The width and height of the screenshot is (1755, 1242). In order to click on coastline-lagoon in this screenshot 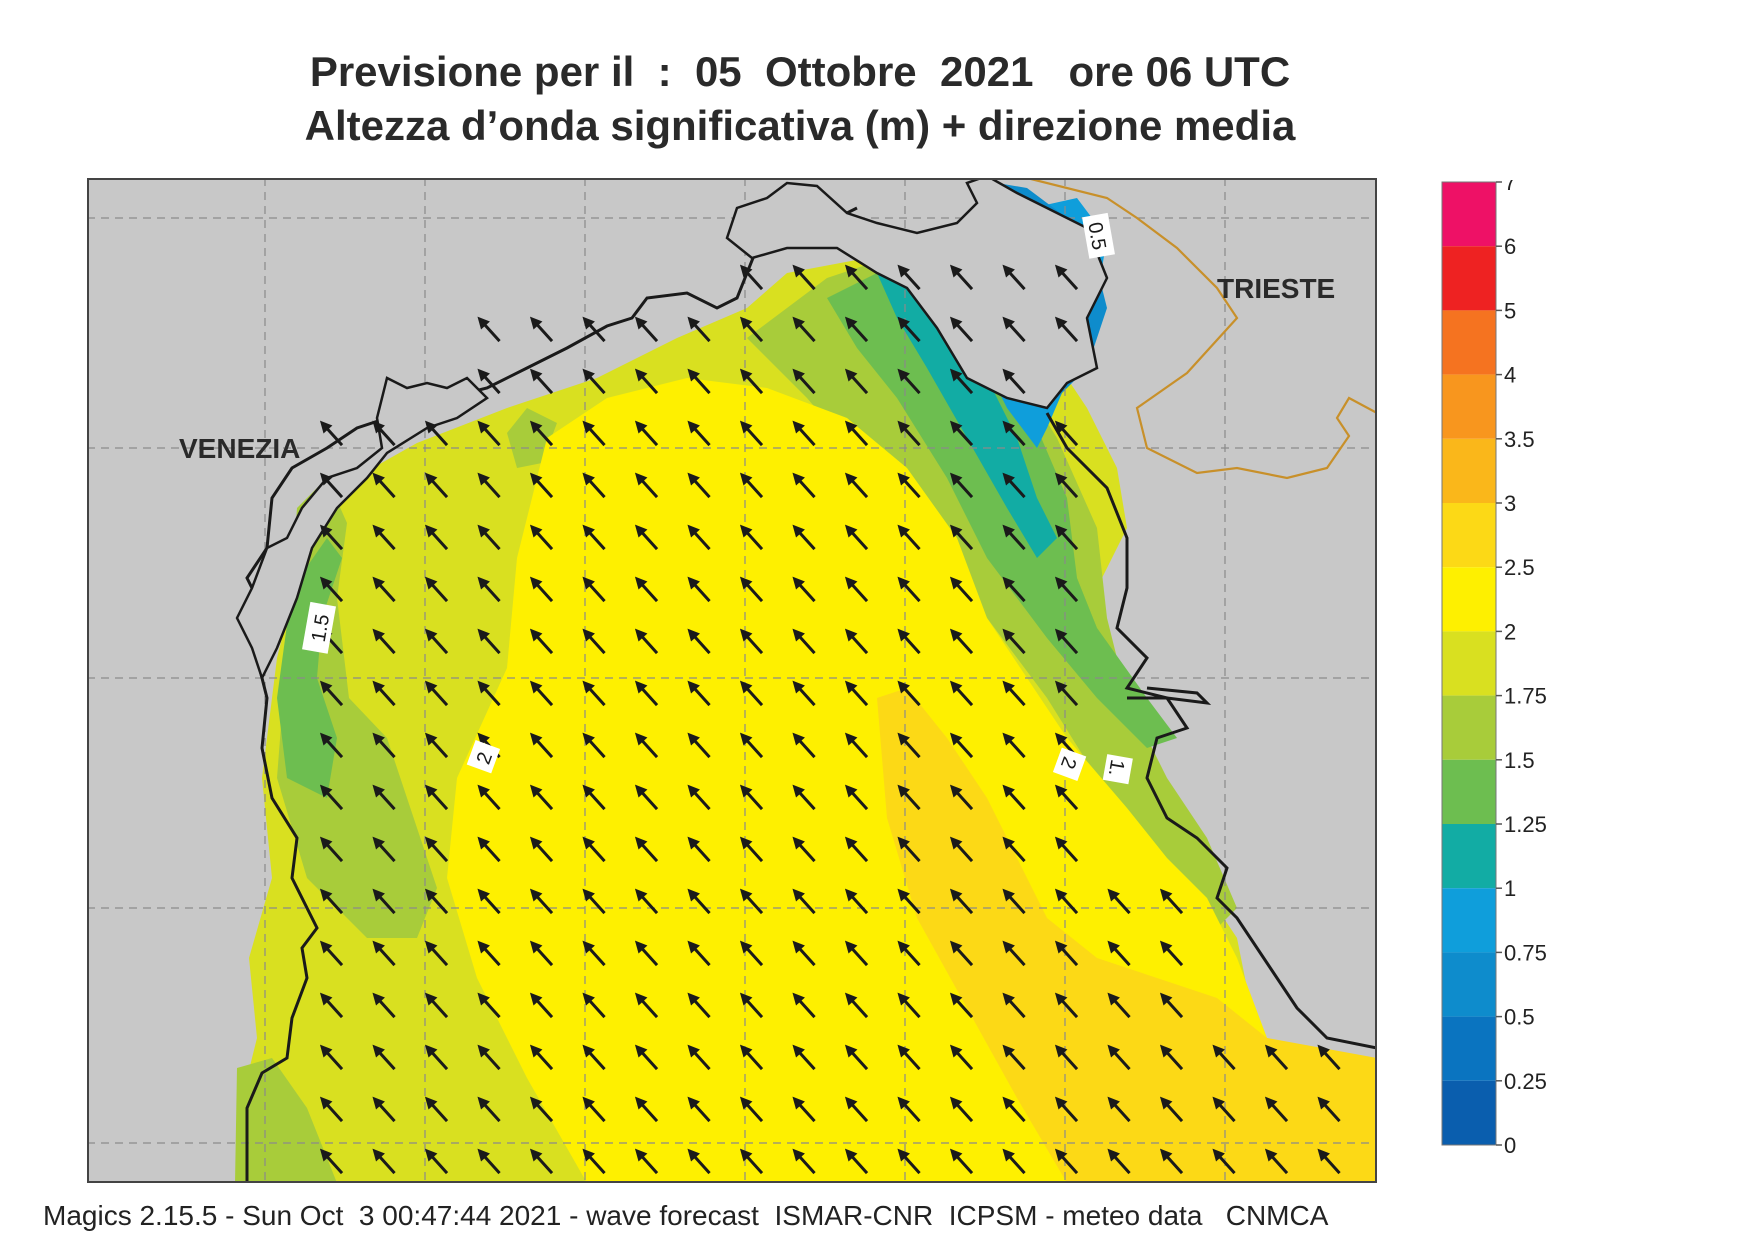, I will do `click(362, 529)`.